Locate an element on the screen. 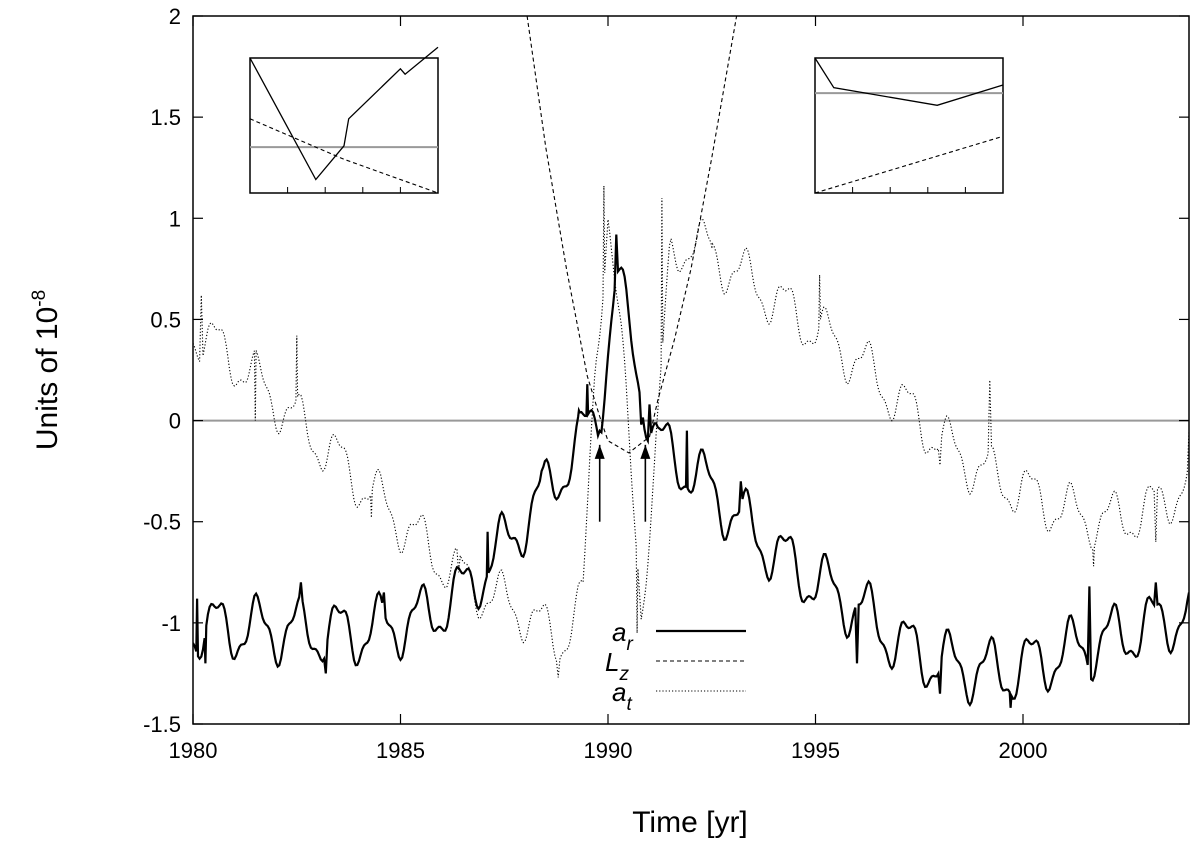 Image resolution: width=1200 pixels, height=856 pixels. insets is located at coordinates (626, 120).